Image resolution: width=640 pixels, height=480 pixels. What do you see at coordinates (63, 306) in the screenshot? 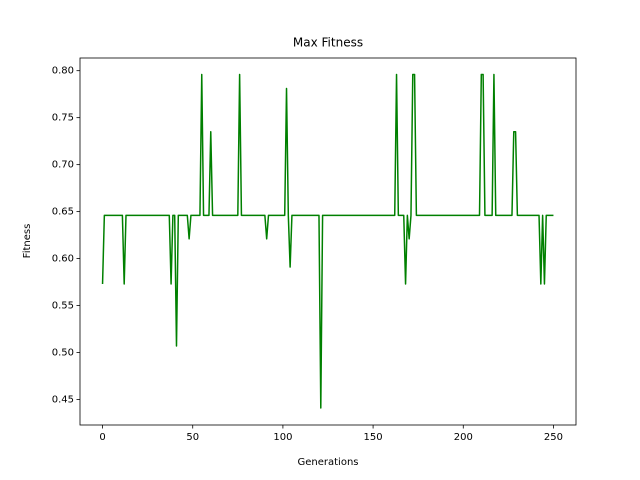
I see `y-tick-label: 0.55` at bounding box center [63, 306].